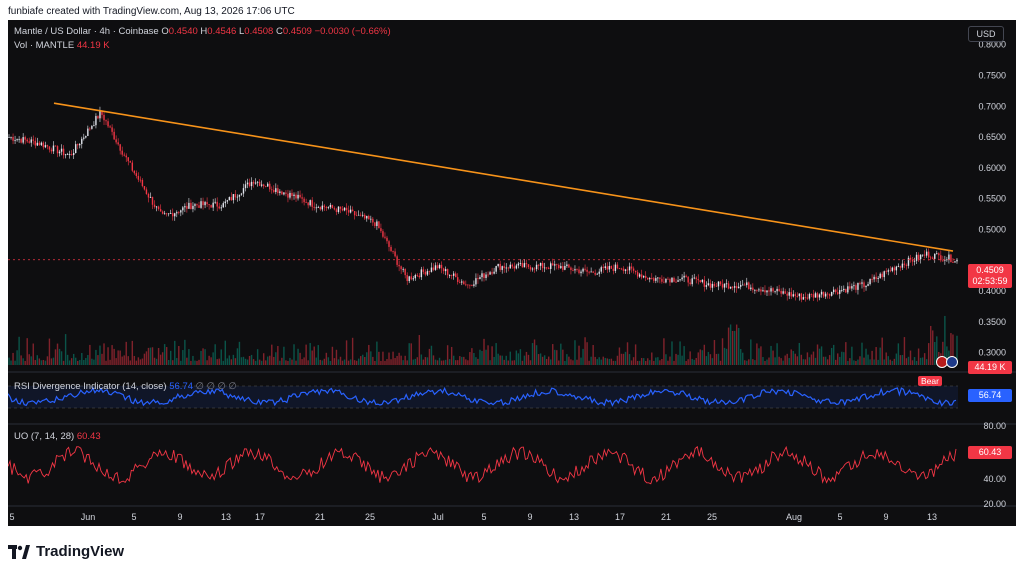 This screenshot has width=1024, height=574. I want to click on price-tick-label: 0.6500, so click(992, 137).